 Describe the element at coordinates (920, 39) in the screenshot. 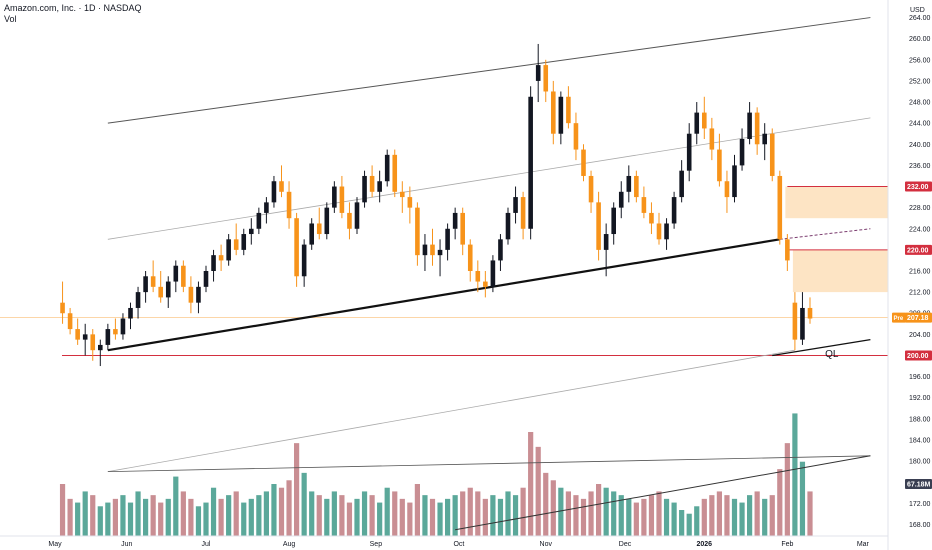

I see `price-tick-label: 260.00` at that location.